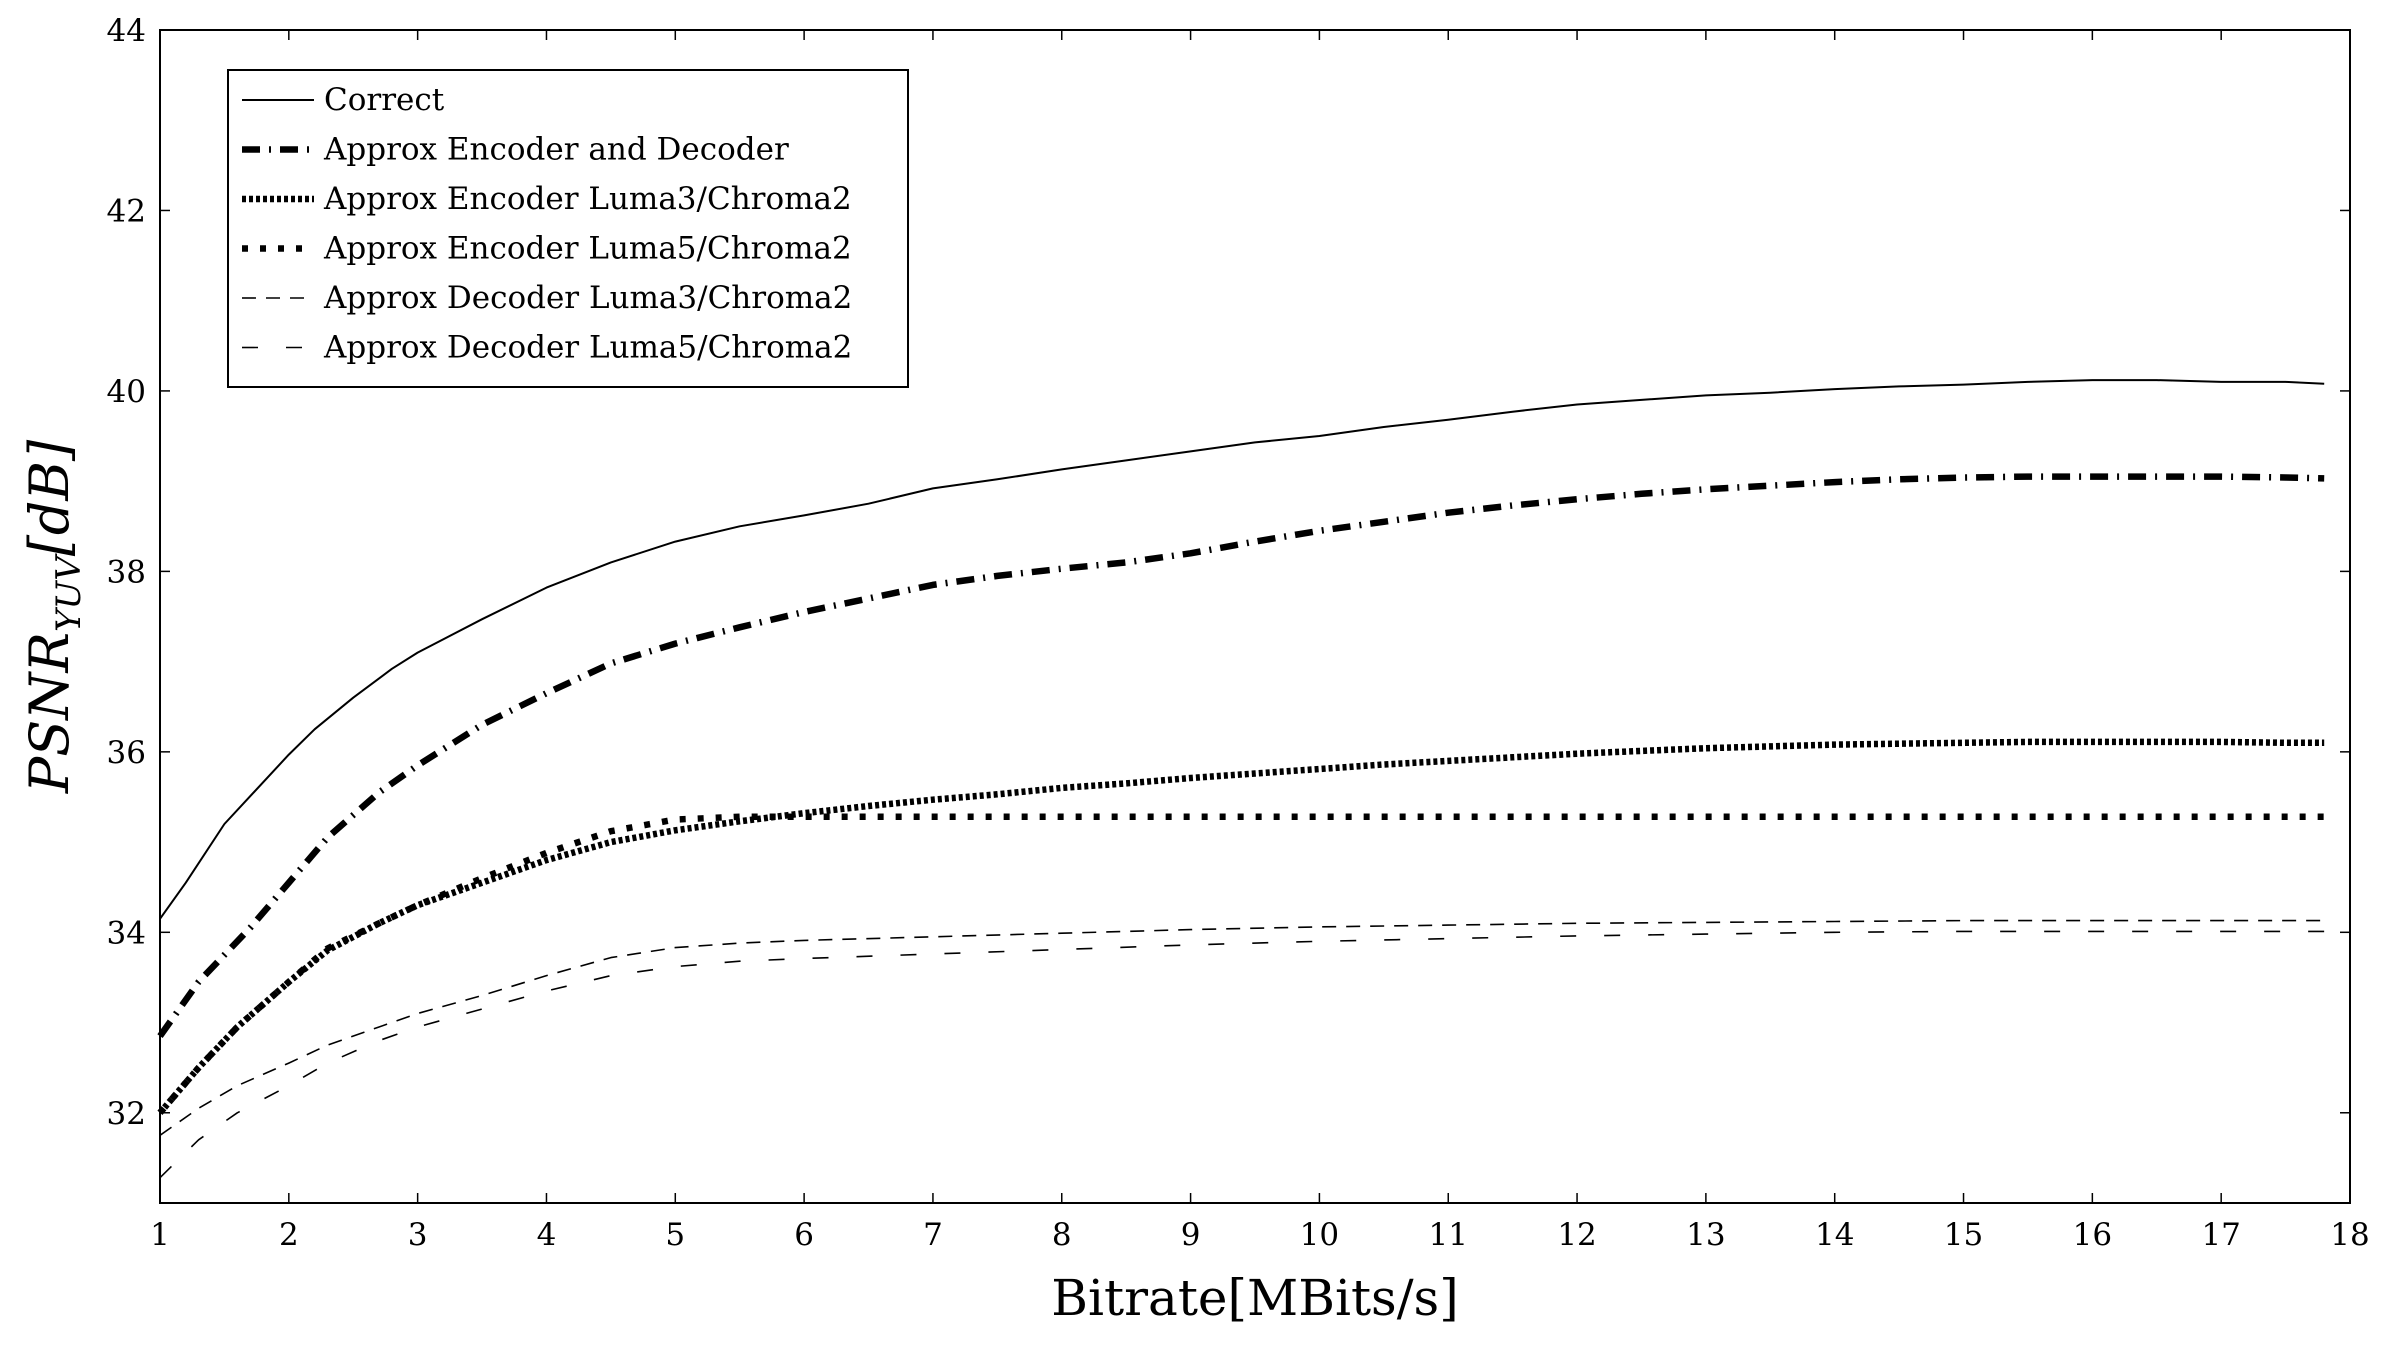 The width and height of the screenshot is (2384, 1350). Describe the element at coordinates (1319, 1235) in the screenshot. I see `x-tick-label: 10` at that location.